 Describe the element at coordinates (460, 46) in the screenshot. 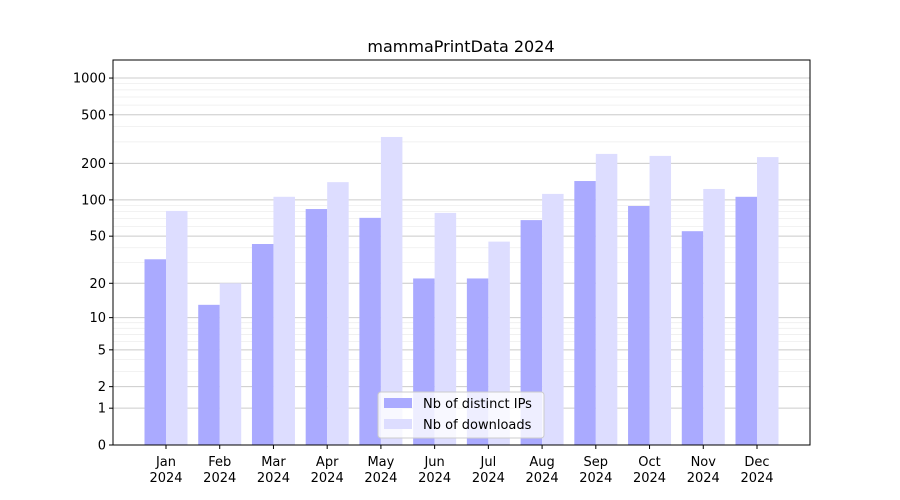

I see `chart-title: mammaPrintData 2024` at that location.